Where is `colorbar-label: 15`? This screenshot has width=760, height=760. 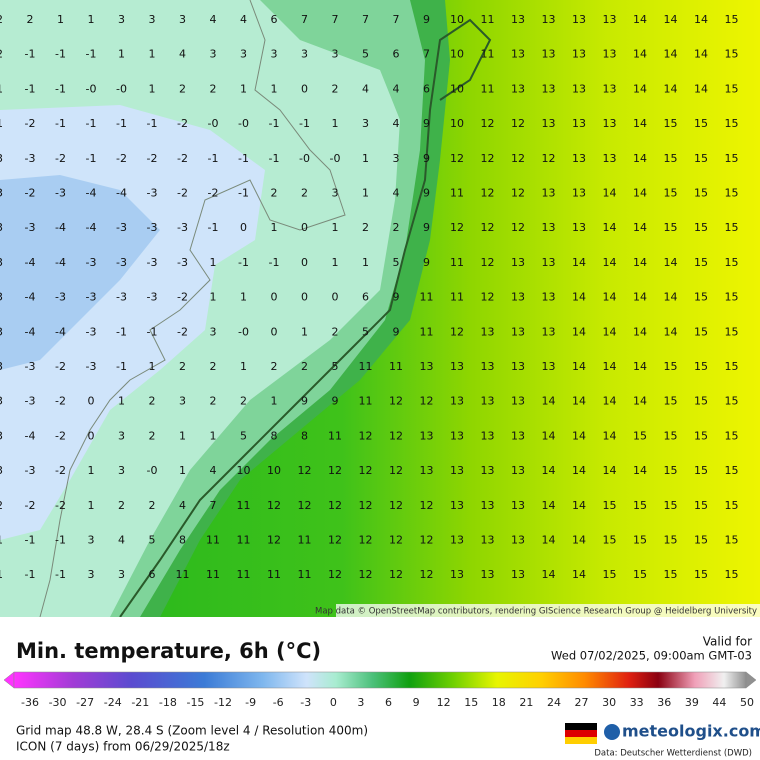
colorbar-label: 15 is located at coordinates (471, 702).